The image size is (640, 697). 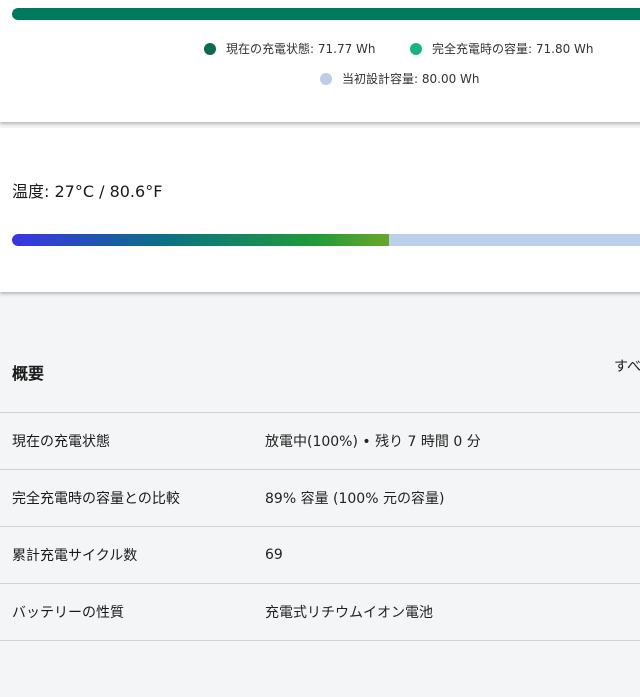 What do you see at coordinates (28, 373) in the screenshot?
I see `overview-title: 概要` at bounding box center [28, 373].